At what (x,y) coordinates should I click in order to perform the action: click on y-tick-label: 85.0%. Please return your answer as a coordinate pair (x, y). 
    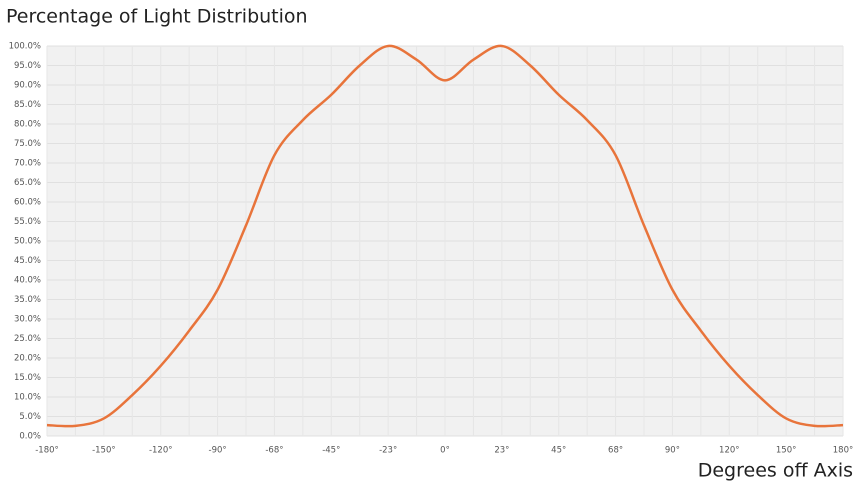
    Looking at the image, I should click on (27, 105).